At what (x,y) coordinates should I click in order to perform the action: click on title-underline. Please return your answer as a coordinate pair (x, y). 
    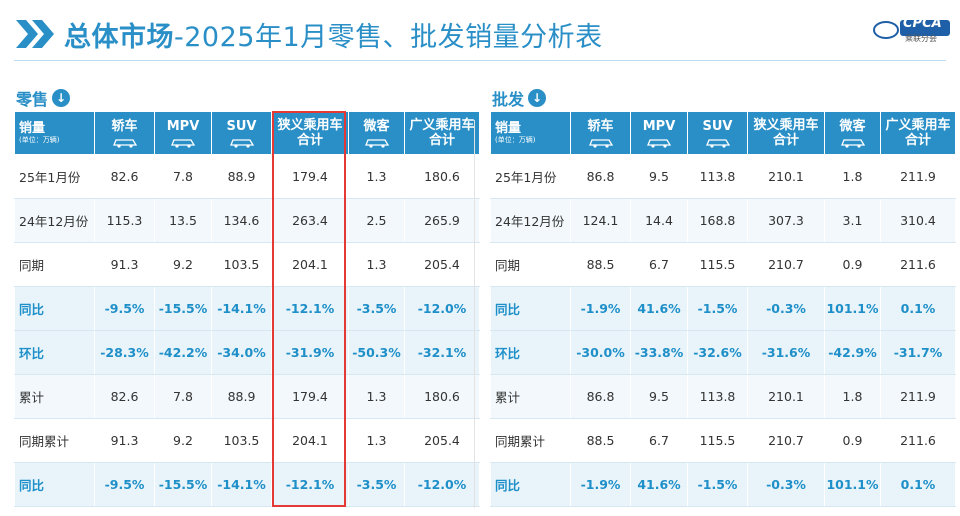
    Looking at the image, I should click on (480, 60).